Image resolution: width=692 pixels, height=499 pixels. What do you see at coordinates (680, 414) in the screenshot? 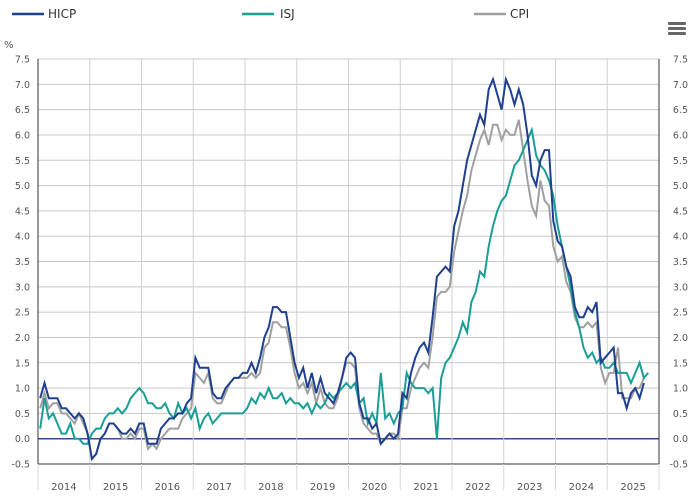
I see `y-tick-label-right: 0.5` at bounding box center [680, 414].